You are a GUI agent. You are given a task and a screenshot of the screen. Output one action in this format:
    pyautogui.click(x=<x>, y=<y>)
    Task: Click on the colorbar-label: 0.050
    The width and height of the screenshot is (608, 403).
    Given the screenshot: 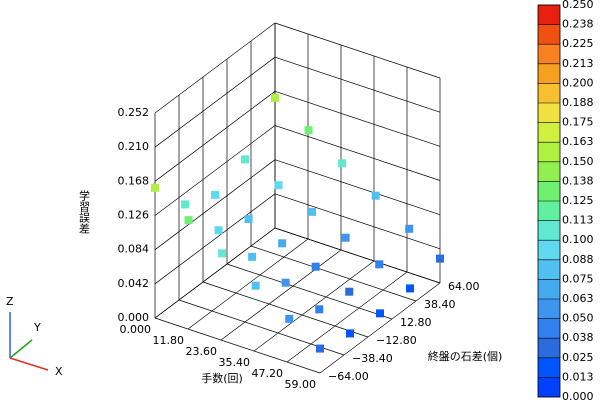 What is the action you would take?
    pyautogui.click(x=578, y=318)
    